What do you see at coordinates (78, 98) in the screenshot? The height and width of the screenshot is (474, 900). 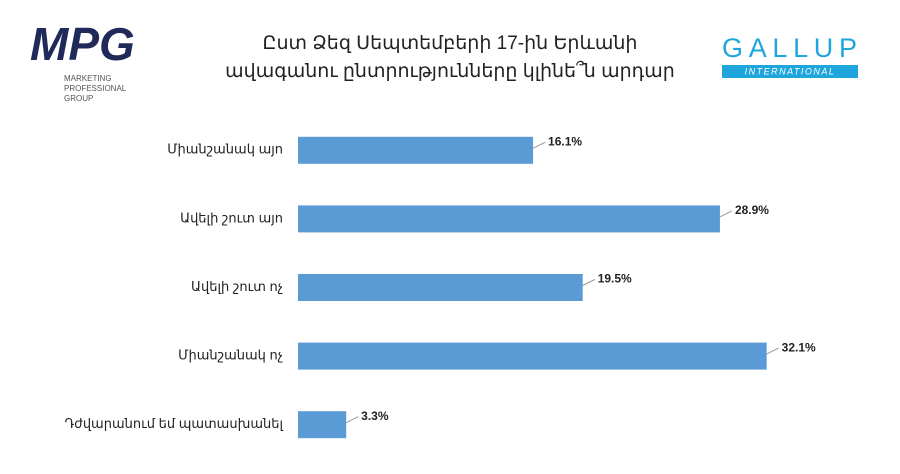 I see `mpg-tagline: GROUP` at bounding box center [78, 98].